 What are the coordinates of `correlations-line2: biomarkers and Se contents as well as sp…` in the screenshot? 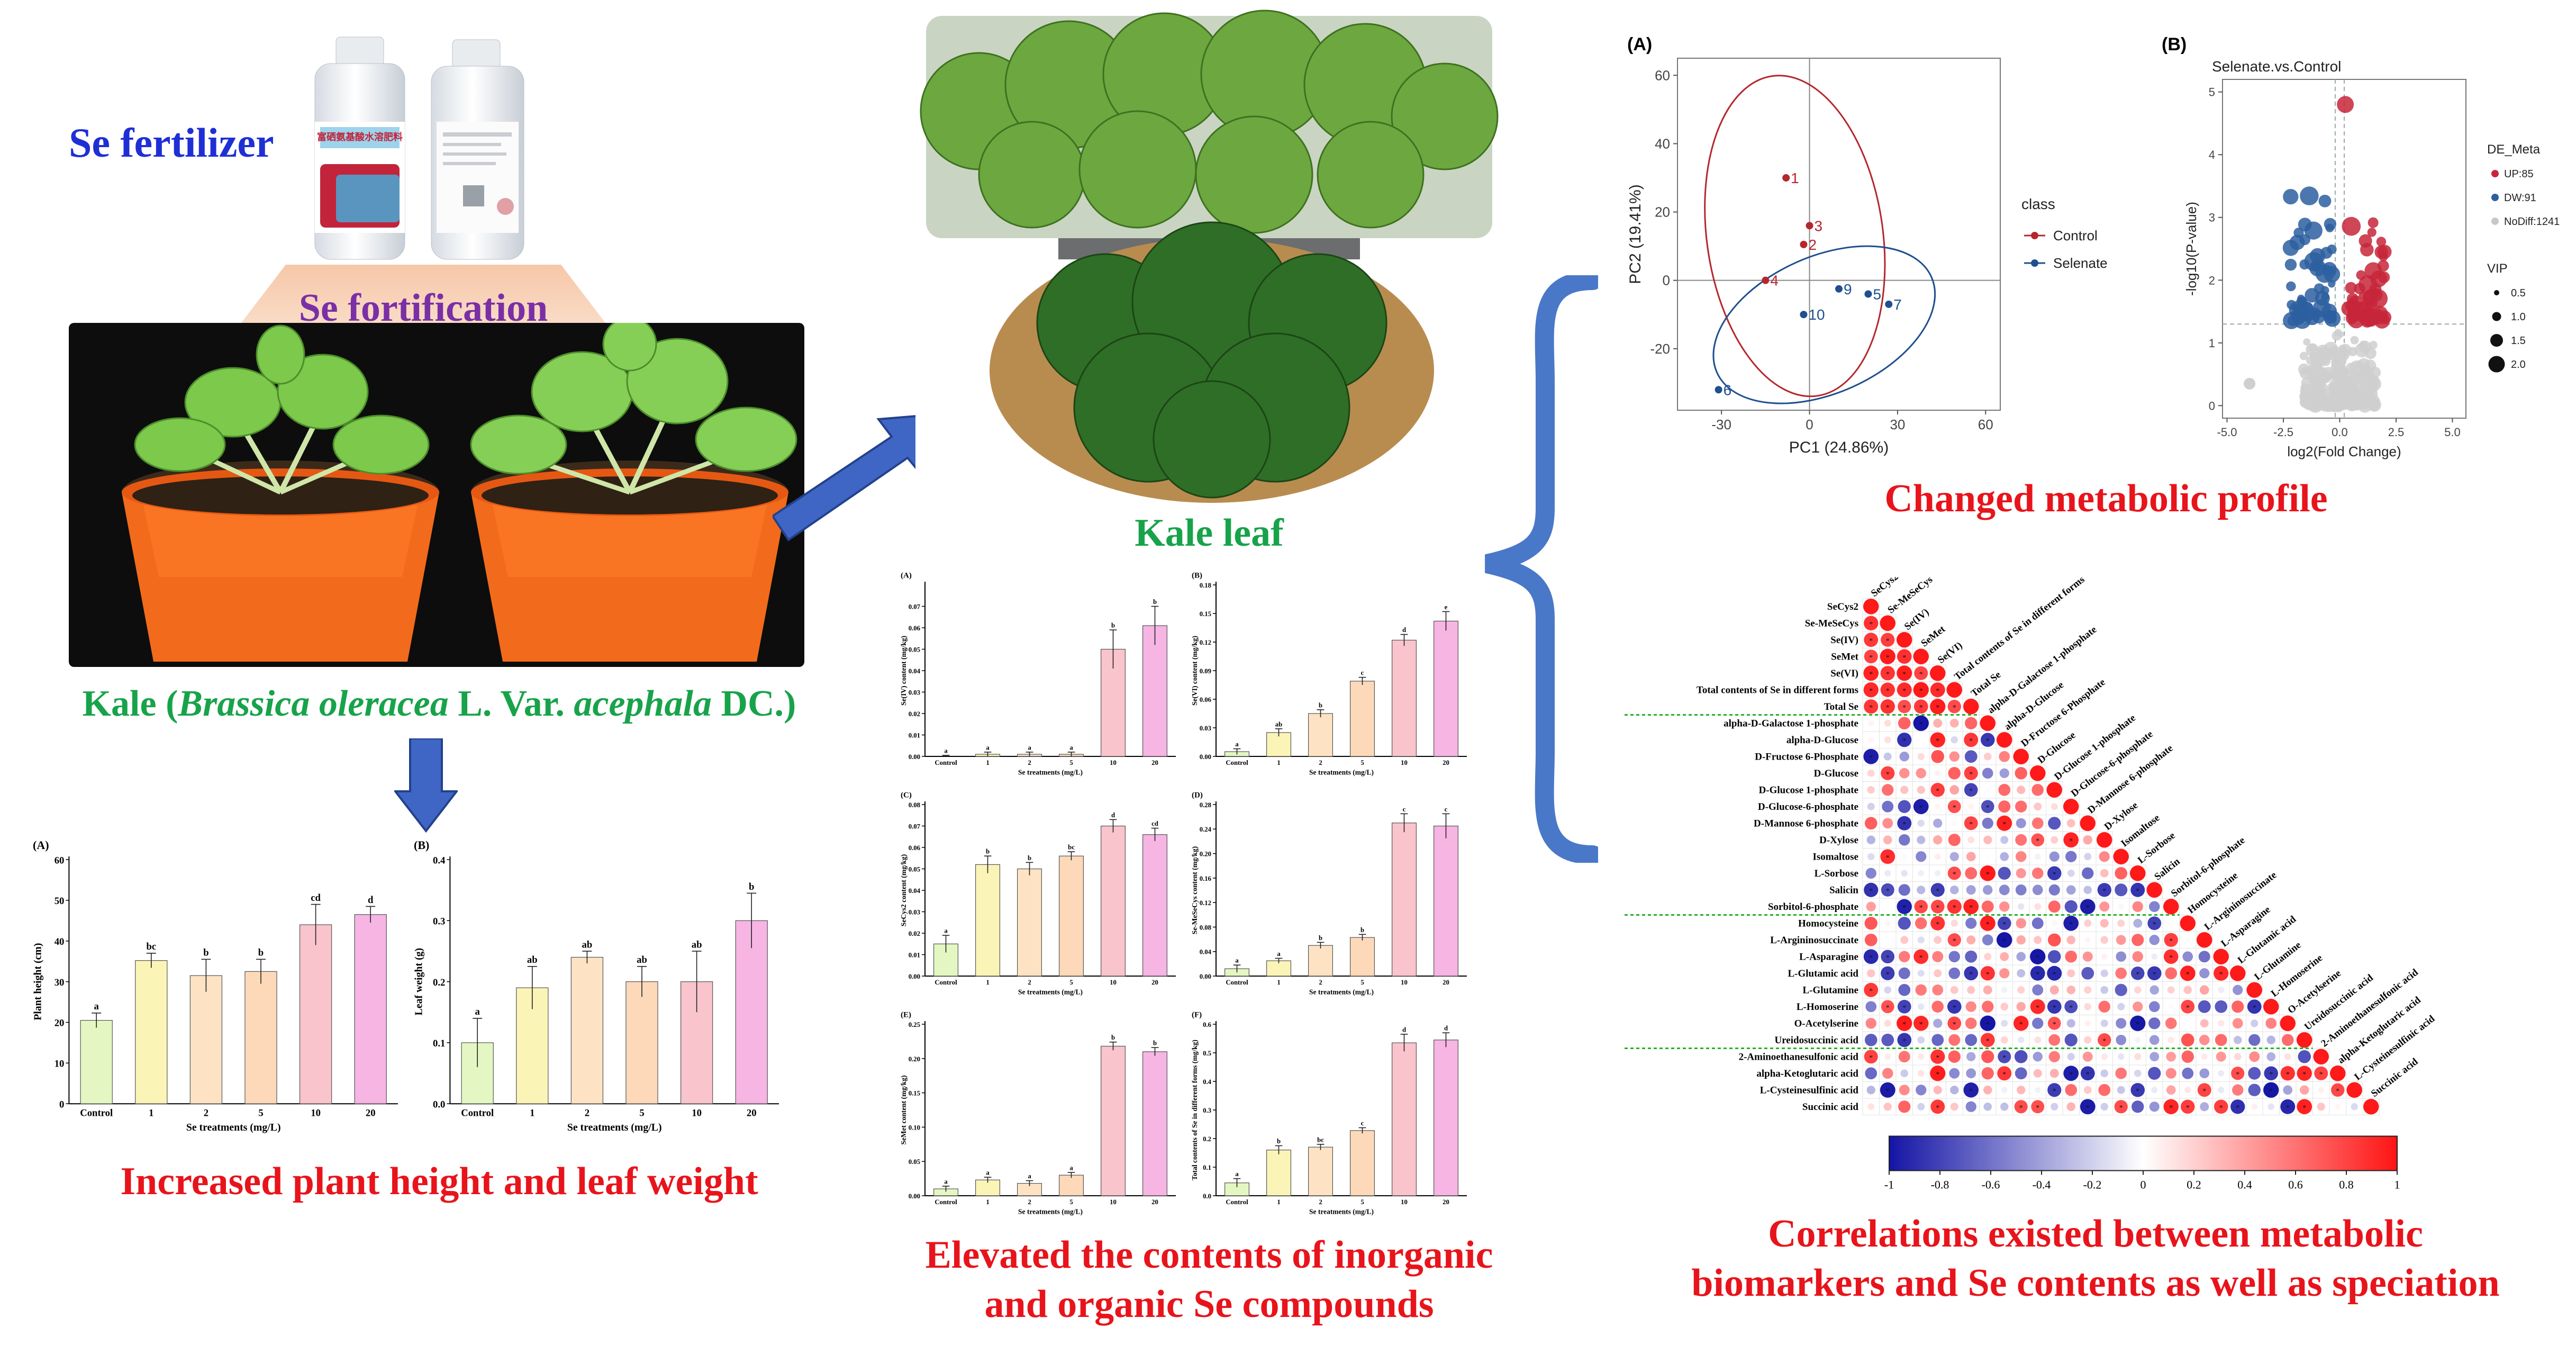 It's located at (2095, 1283).